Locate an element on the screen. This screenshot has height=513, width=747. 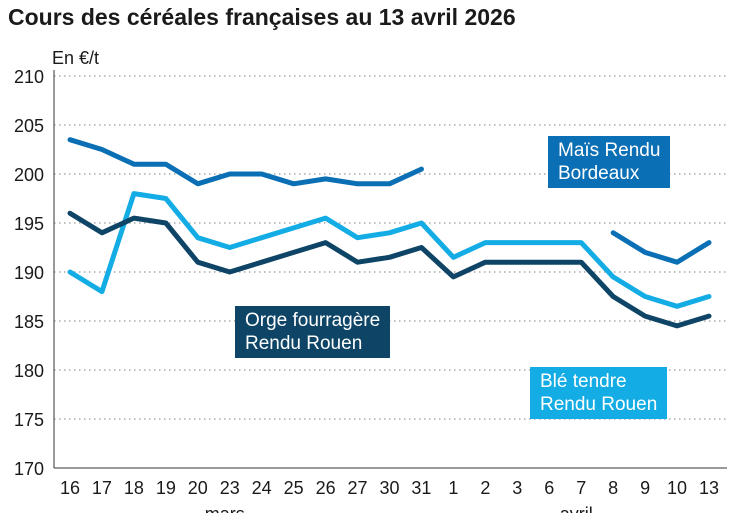
y-axis-label: En €/t is located at coordinates (76, 58).